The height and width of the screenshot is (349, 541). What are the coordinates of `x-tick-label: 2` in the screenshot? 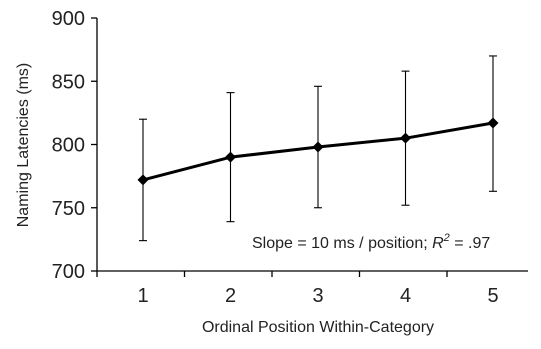 It's located at (230, 296).